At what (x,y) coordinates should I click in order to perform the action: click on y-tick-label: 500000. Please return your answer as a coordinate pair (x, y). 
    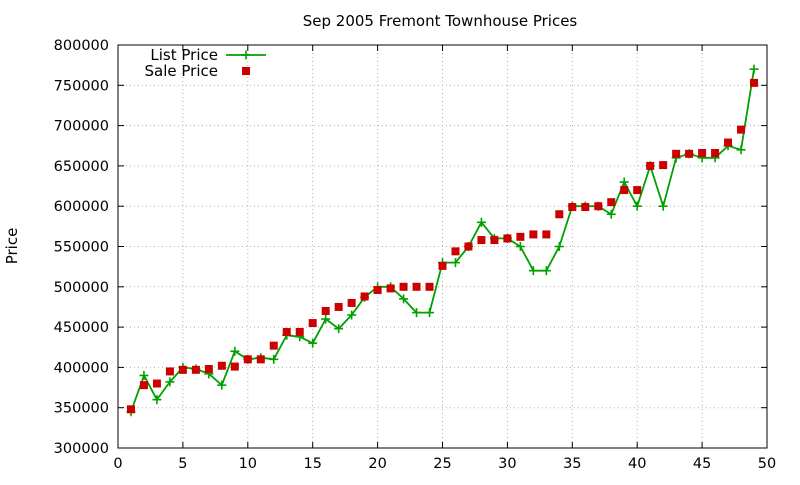
    Looking at the image, I should click on (81, 288).